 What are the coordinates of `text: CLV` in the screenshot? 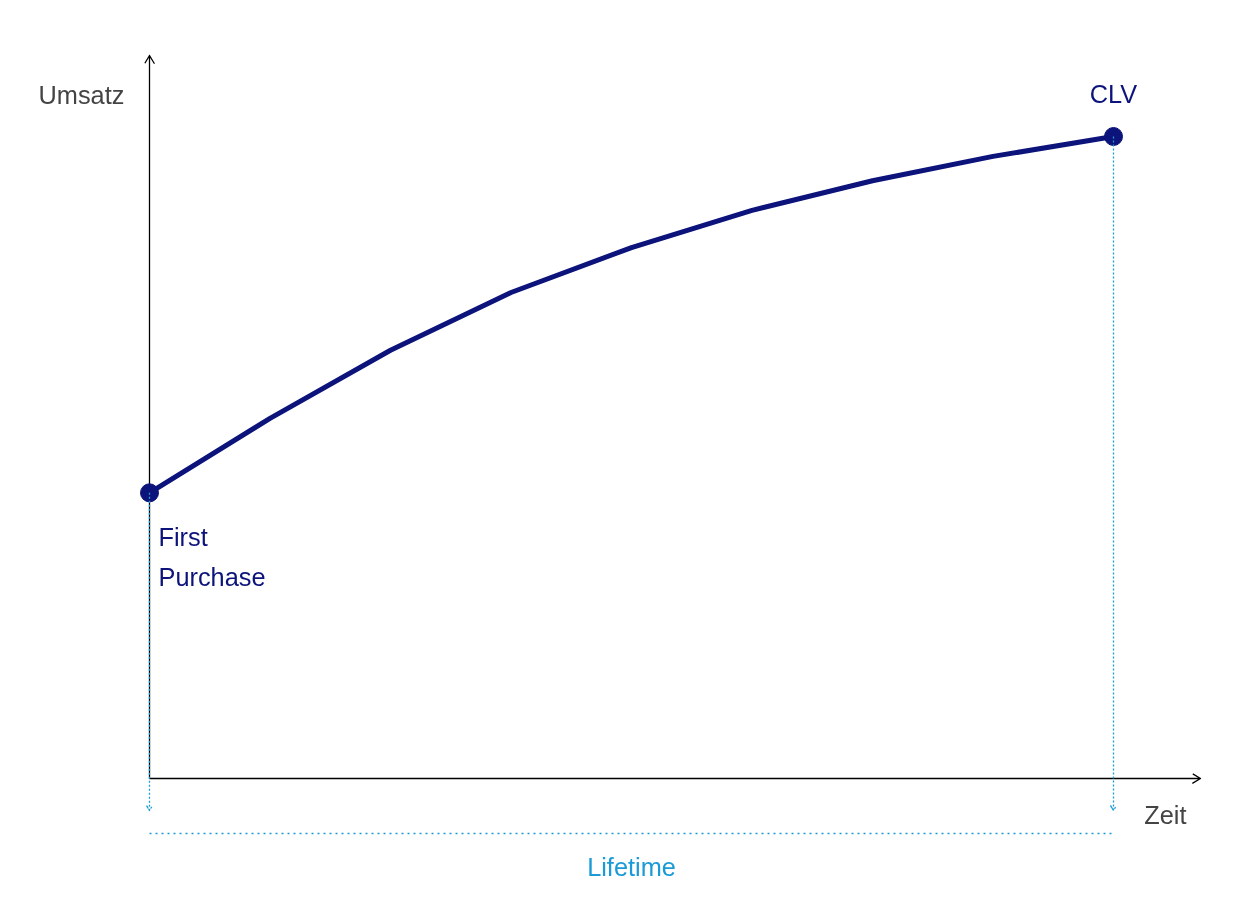 It's located at (1113, 93).